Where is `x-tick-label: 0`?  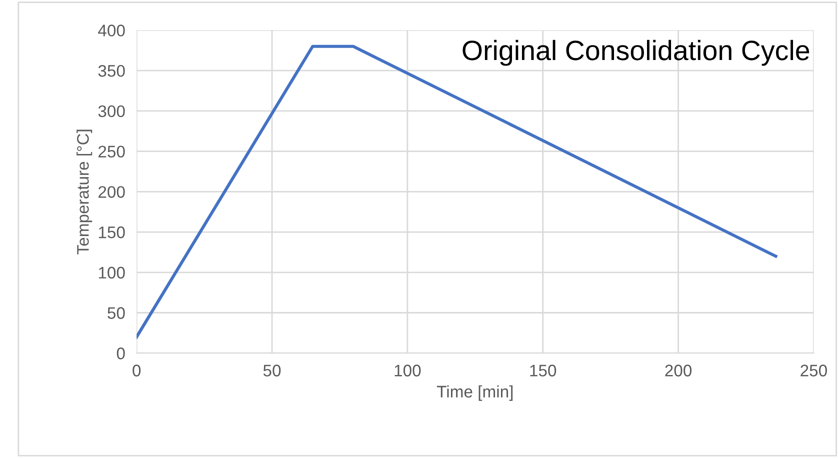
x-tick-label: 0 is located at coordinates (136, 370).